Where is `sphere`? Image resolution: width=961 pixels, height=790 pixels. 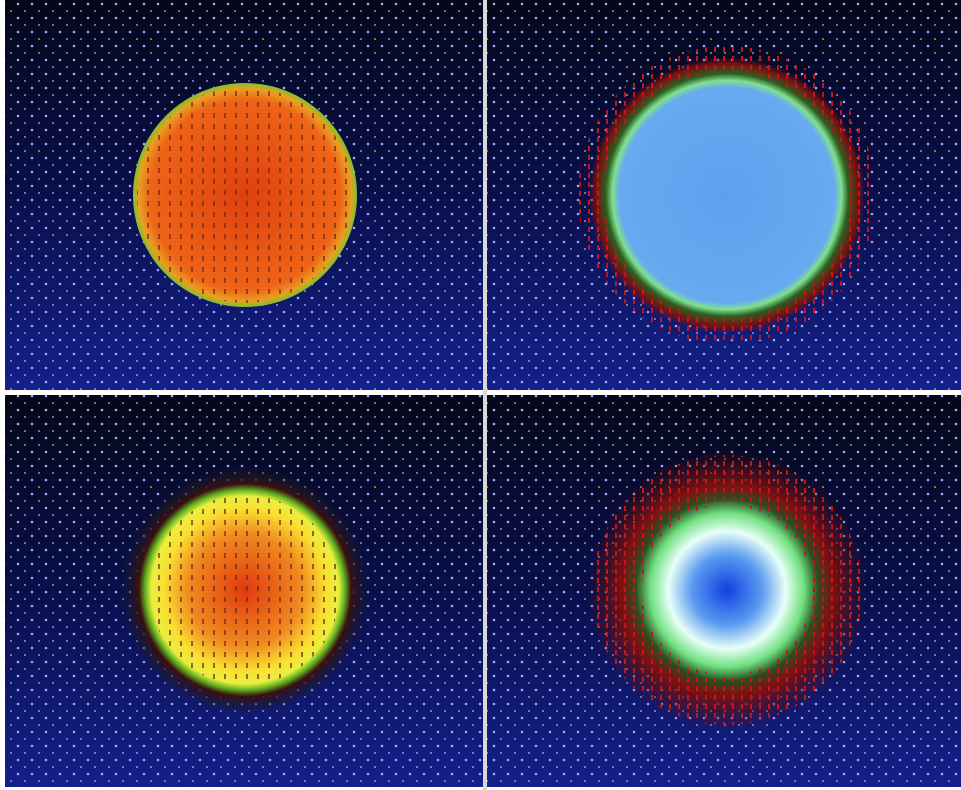 sphere is located at coordinates (727, 195).